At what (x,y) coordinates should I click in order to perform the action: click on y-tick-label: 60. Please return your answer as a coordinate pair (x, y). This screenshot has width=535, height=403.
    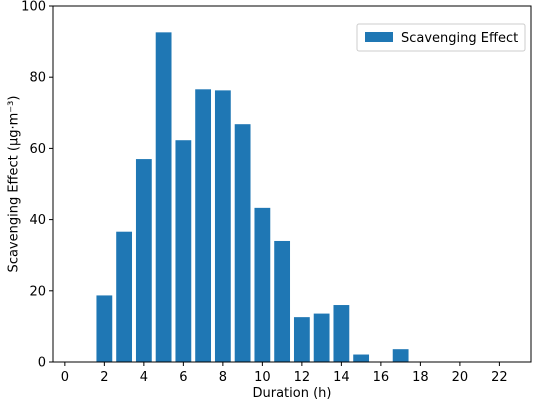
    Looking at the image, I should click on (37, 149).